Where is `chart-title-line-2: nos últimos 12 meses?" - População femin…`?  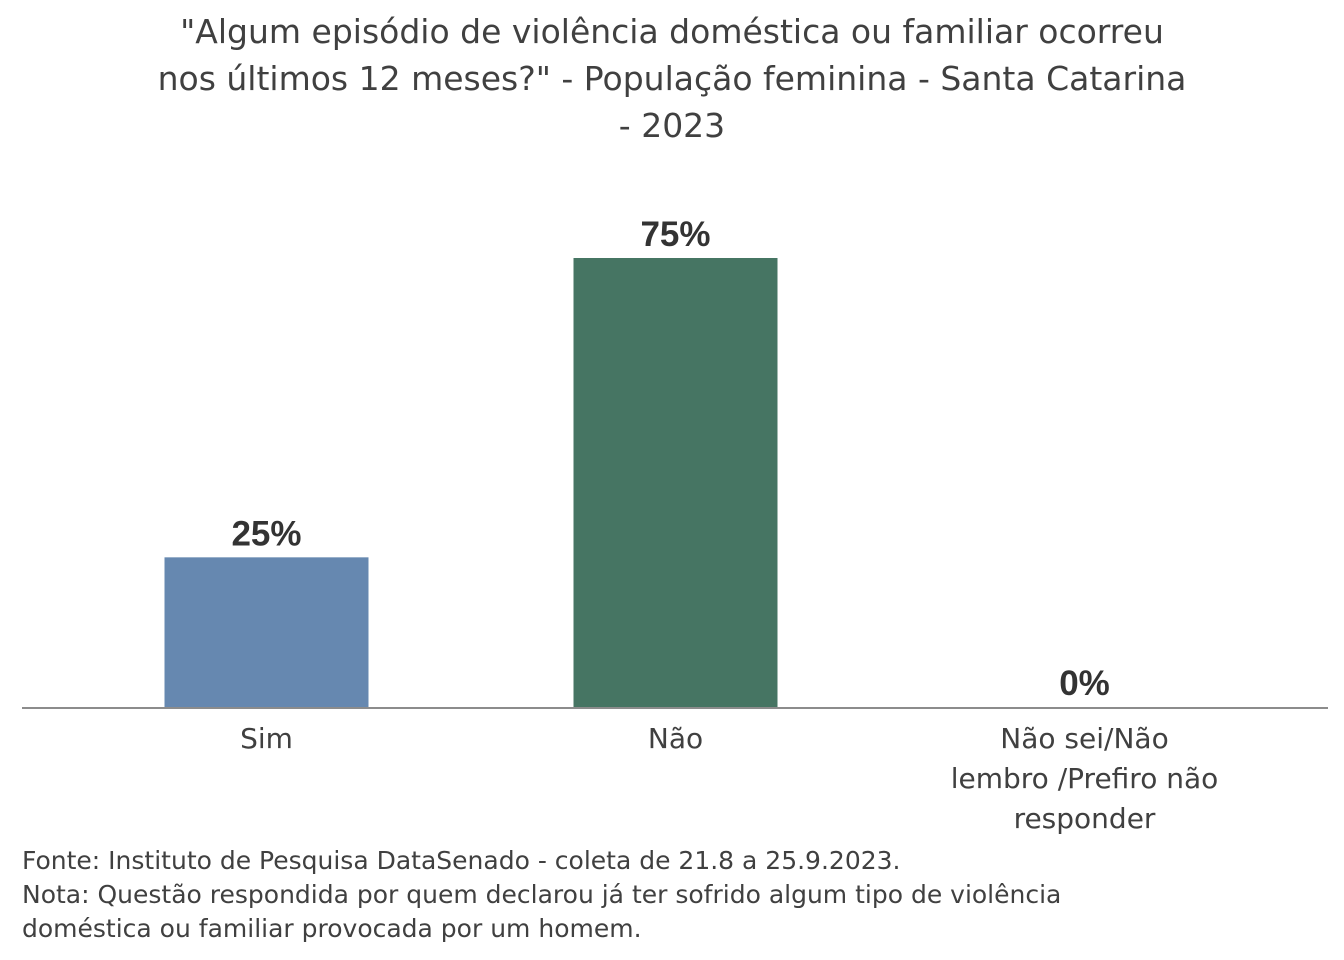 chart-title-line-2: nos últimos 12 meses?" - População femin… is located at coordinates (672, 78).